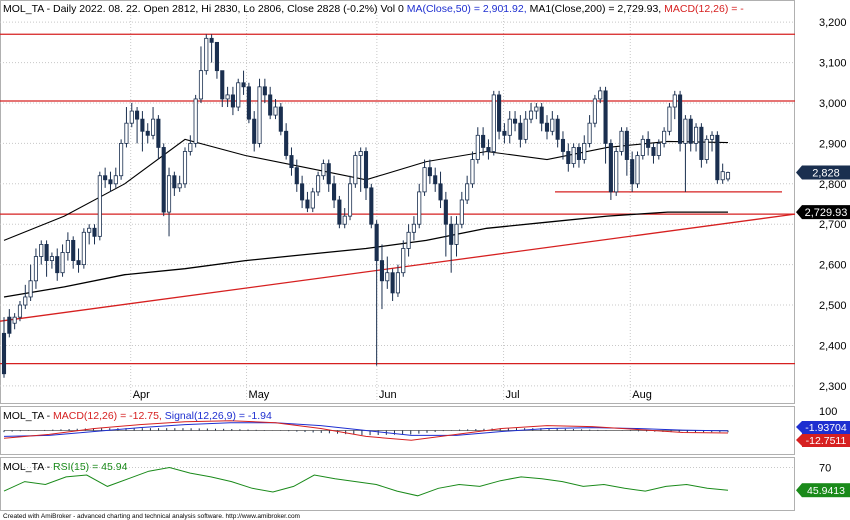 The height and width of the screenshot is (520, 850). Describe the element at coordinates (218, 416) in the screenshot. I see `macd-panel-signal-label: Signal(12,26,9) = -1.94` at that location.